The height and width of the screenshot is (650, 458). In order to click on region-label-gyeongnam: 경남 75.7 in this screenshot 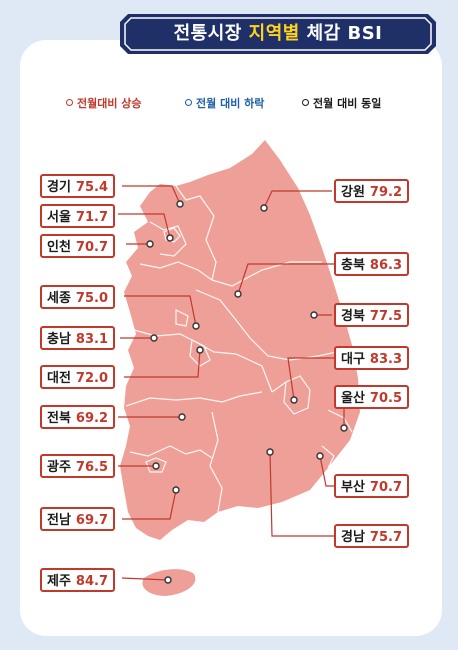, I will do `click(371, 536)`.